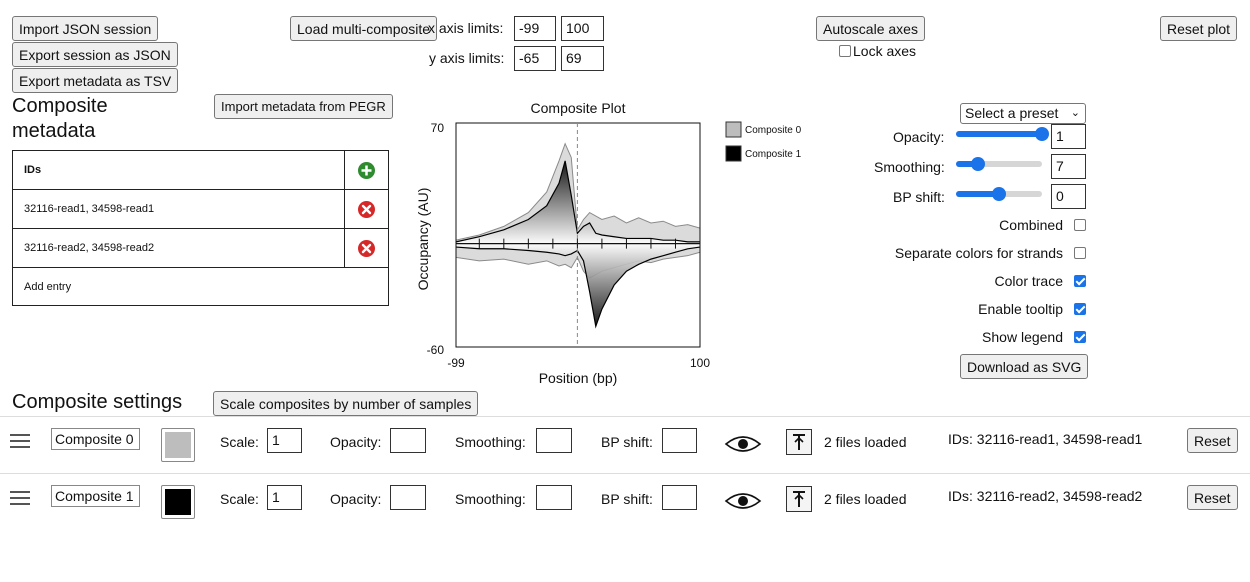  I want to click on combined-label: Combined, so click(1031, 225).